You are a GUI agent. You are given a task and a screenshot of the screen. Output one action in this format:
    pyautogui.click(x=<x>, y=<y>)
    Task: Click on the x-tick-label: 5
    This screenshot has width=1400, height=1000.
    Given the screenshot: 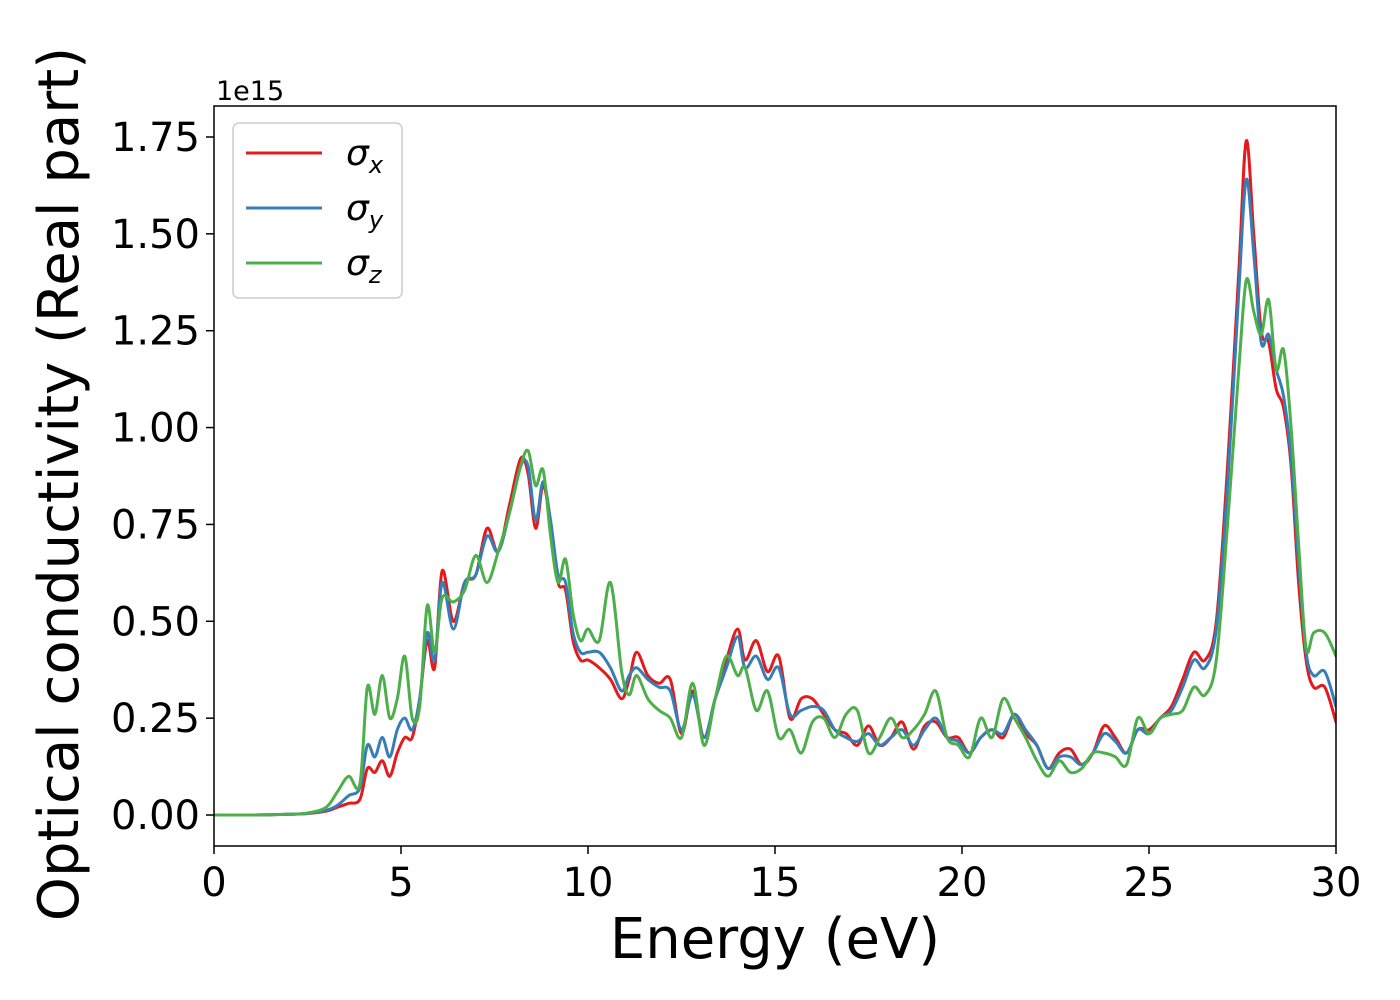 What is the action you would take?
    pyautogui.click(x=400, y=883)
    